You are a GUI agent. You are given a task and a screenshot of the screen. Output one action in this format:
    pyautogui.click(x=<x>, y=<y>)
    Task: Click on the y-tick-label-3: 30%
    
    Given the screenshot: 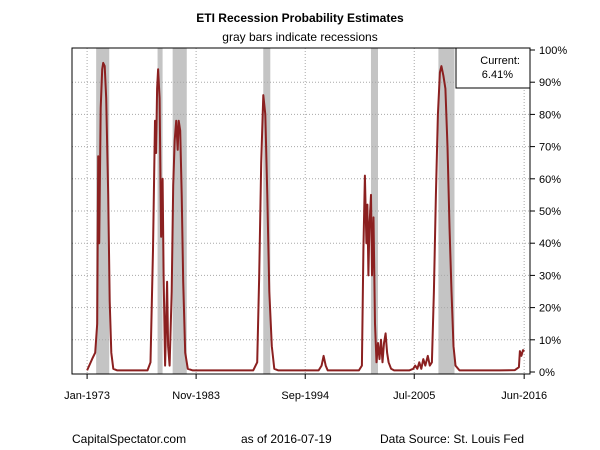 What is the action you would take?
    pyautogui.click(x=550, y=276)
    